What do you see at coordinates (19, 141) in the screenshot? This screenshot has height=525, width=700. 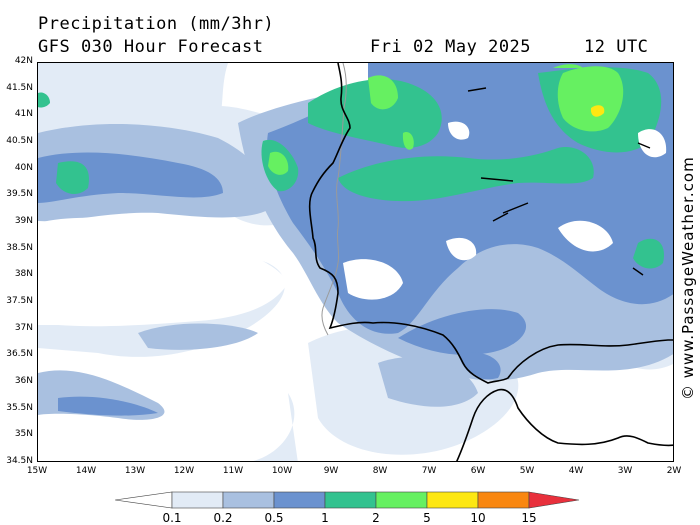 I see `latitude-label: 40.5N` at bounding box center [19, 141].